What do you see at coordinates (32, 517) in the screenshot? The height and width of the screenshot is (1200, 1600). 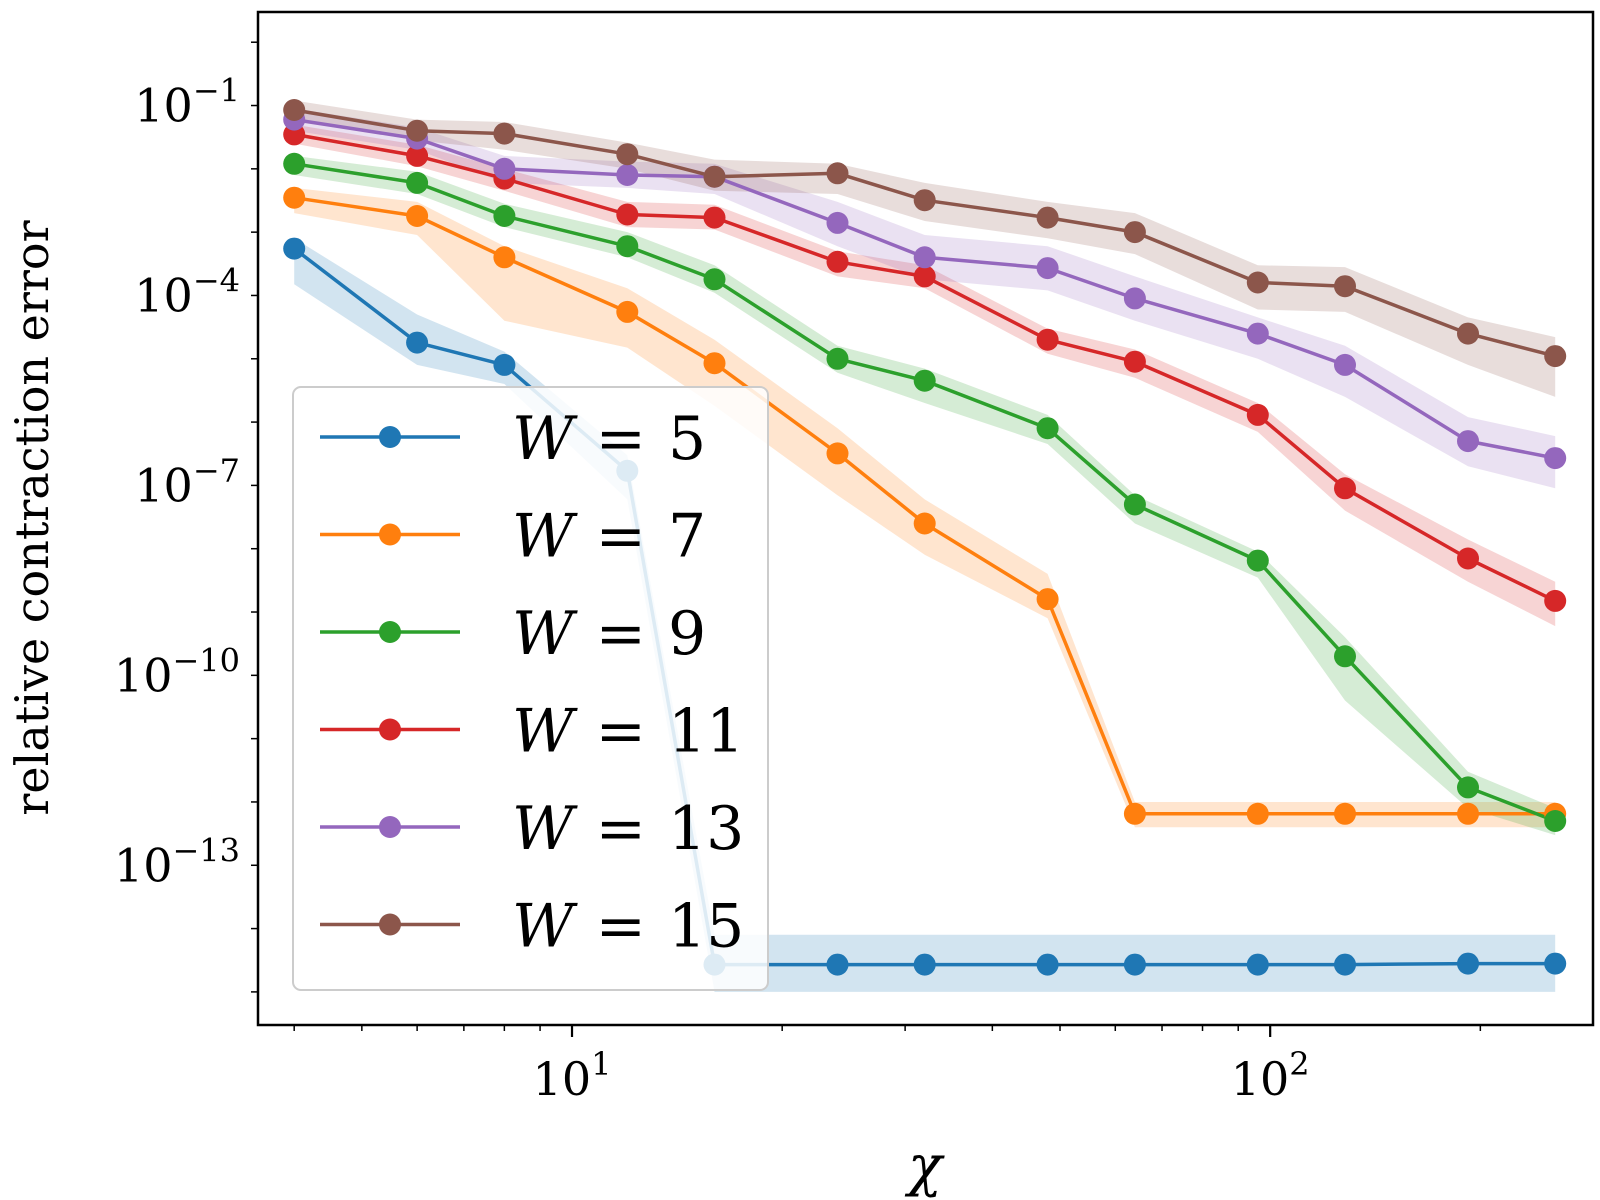 I see `y-axis-label: relative contraction error` at bounding box center [32, 517].